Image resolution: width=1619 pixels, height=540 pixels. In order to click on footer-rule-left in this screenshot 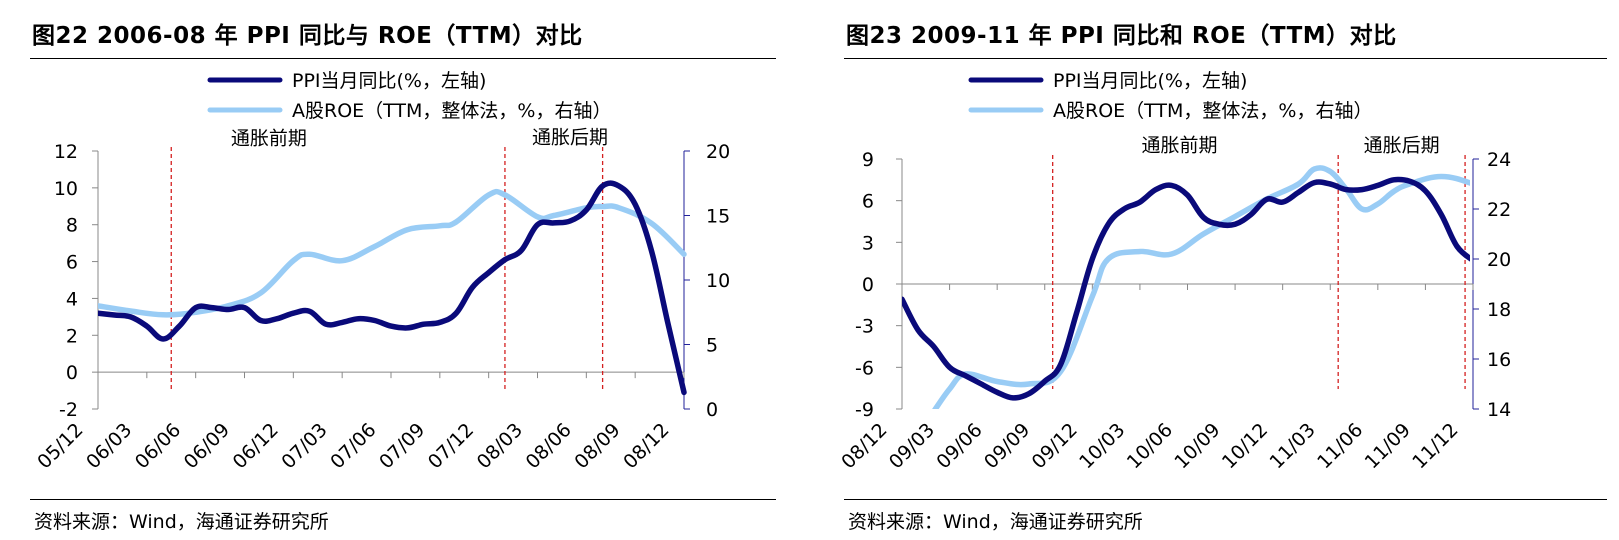, I will do `click(403, 499)`.